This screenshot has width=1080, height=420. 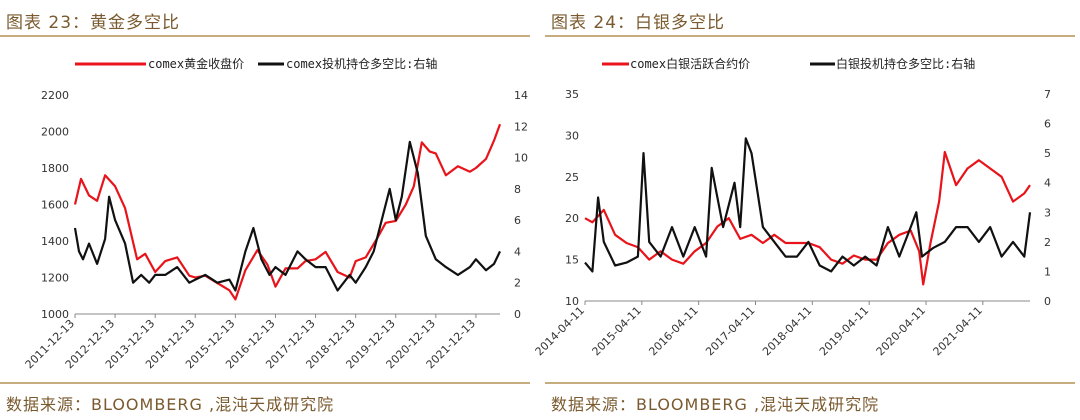 What do you see at coordinates (560, 331) in the screenshot?
I see `x-tick-label: 2014-04-11` at bounding box center [560, 331].